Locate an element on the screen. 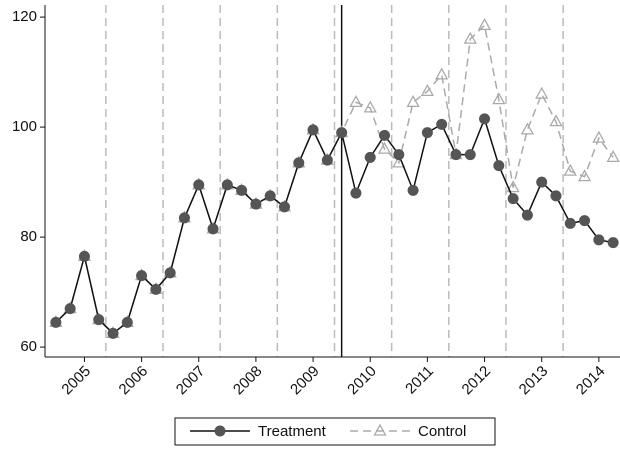 The width and height of the screenshot is (620, 452). x-tick-label: 2008 is located at coordinates (248, 381).